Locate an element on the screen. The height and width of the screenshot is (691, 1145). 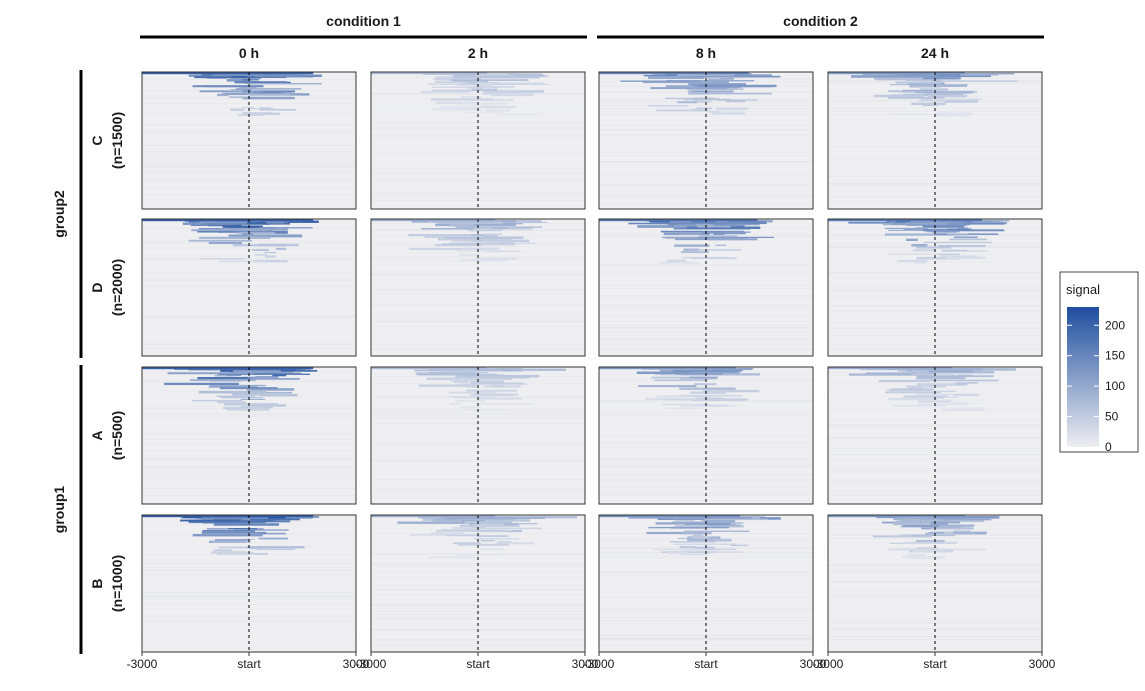
row-group-label: group1 is located at coordinates (59, 510).